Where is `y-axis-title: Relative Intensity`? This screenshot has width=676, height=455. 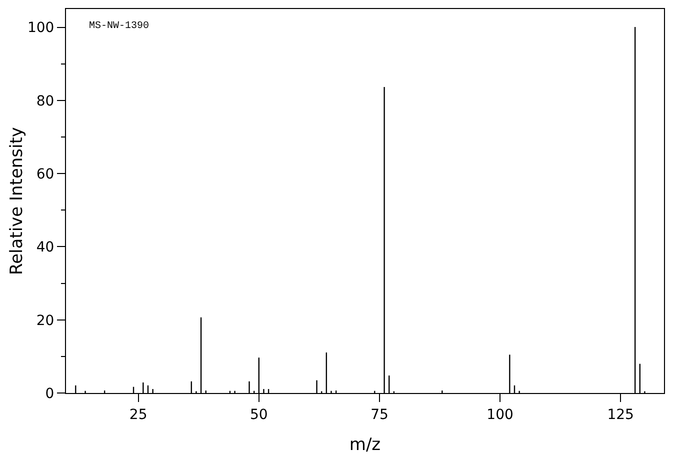 y-axis-title: Relative Intensity is located at coordinates (17, 201).